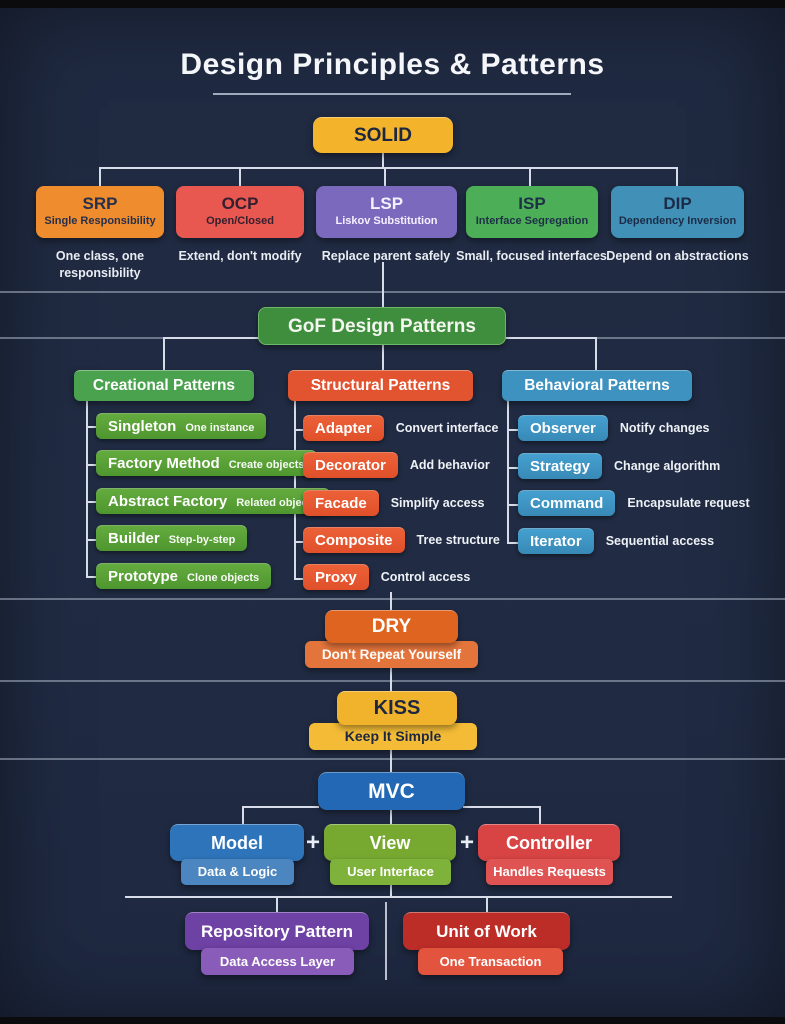 Image resolution: width=785 pixels, height=1024 pixels. I want to click on principle-desc: Extend, don't modify, so click(240, 256).